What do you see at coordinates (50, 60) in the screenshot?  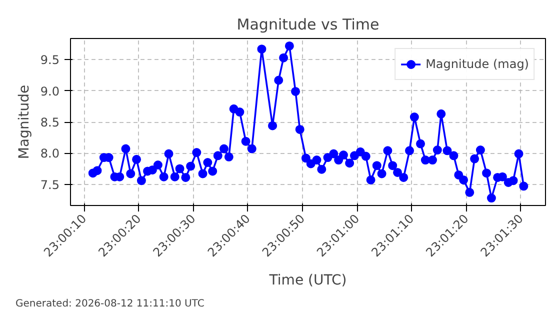 I see `y-tick-label: 9.5` at bounding box center [50, 60].